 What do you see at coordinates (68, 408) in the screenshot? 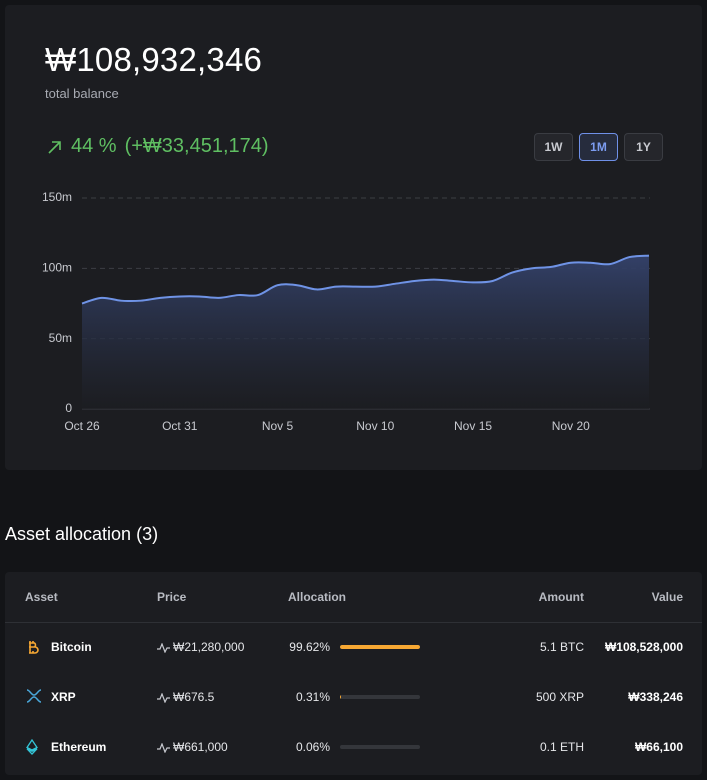
I see `y-tick-label: 0` at bounding box center [68, 408].